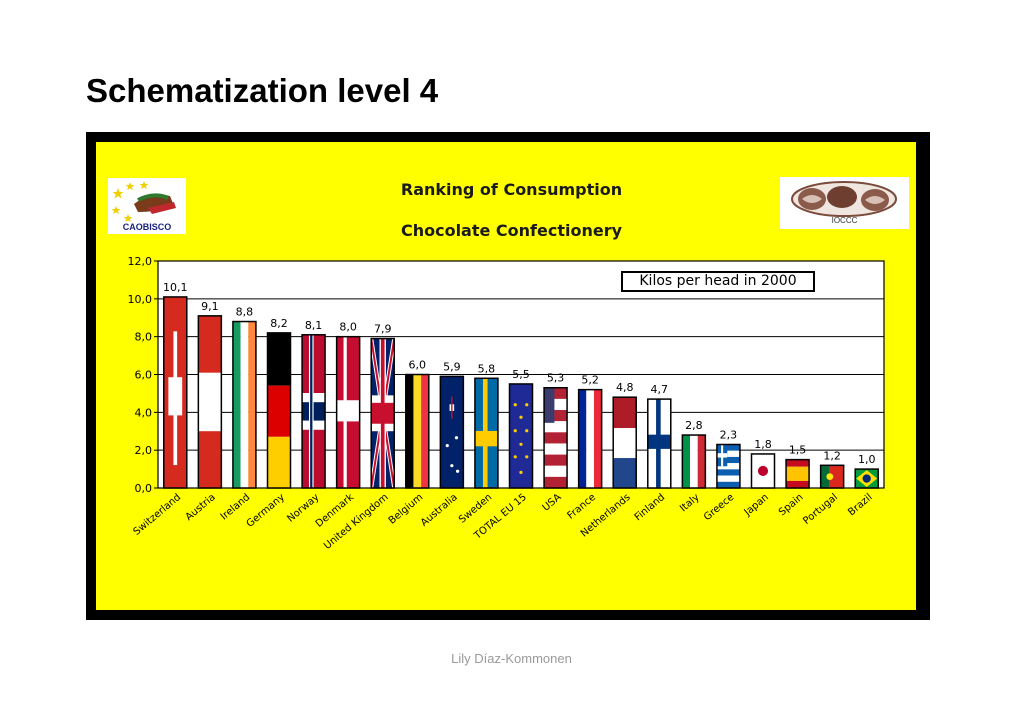 This screenshot has width=1023, height=708. What do you see at coordinates (201, 507) in the screenshot?
I see `x-tick-label: Austria` at bounding box center [201, 507].